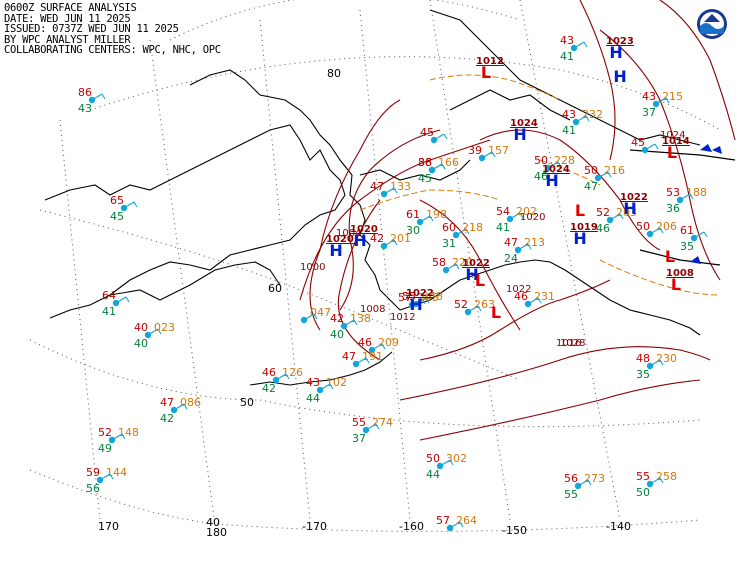 Image resolution: width=748 pixels, height=562 pixels. I want to click on station-pressure: 263, so click(484, 304).